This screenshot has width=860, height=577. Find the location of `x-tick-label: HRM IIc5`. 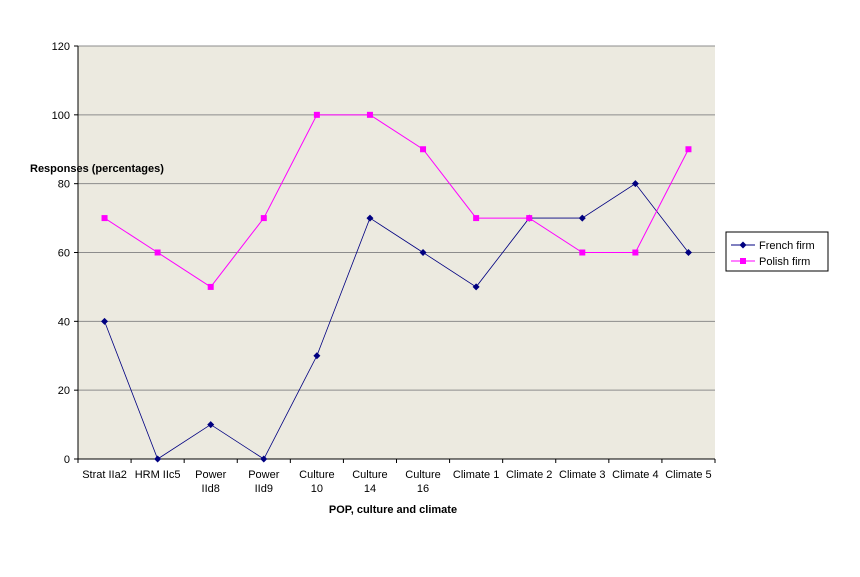

x-tick-label: HRM IIc5 is located at coordinates (158, 475).